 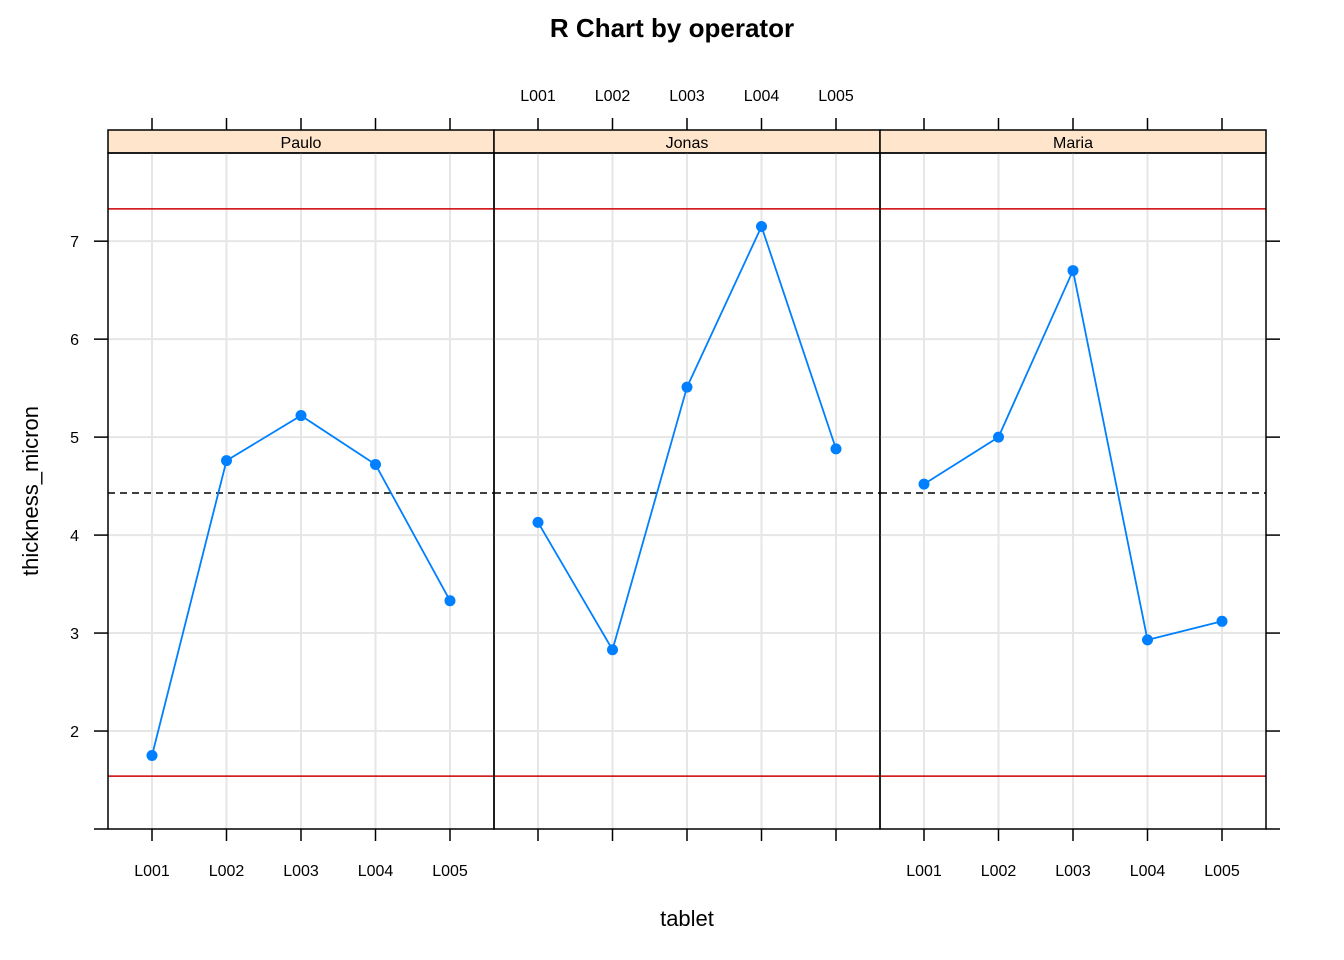 What do you see at coordinates (74, 242) in the screenshot?
I see `y-tick-label: 7` at bounding box center [74, 242].